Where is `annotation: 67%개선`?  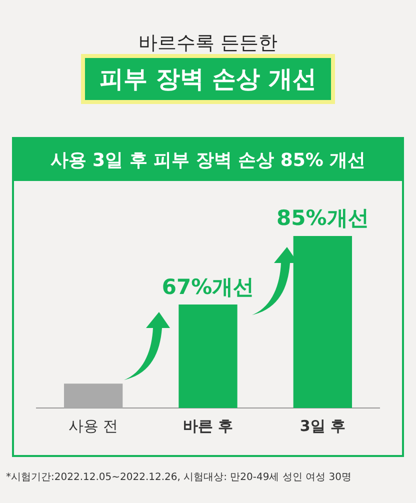 annotation: 67%개선 is located at coordinates (208, 286).